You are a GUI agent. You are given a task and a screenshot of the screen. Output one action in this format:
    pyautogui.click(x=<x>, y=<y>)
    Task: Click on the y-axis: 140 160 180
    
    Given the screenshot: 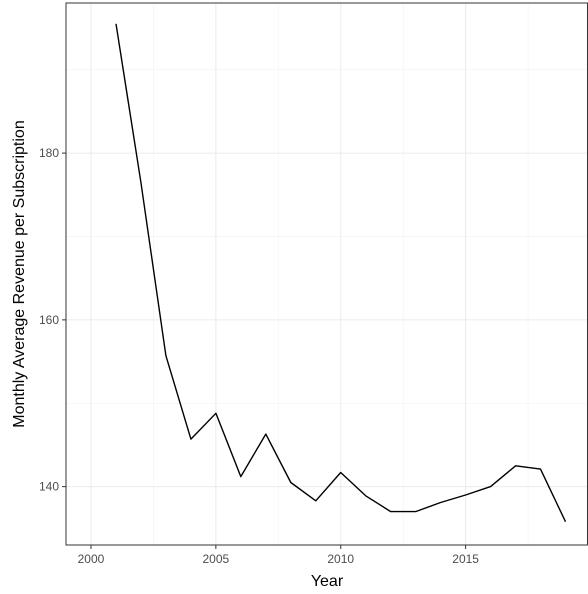 What is the action you would take?
    pyautogui.click(x=52, y=320)
    